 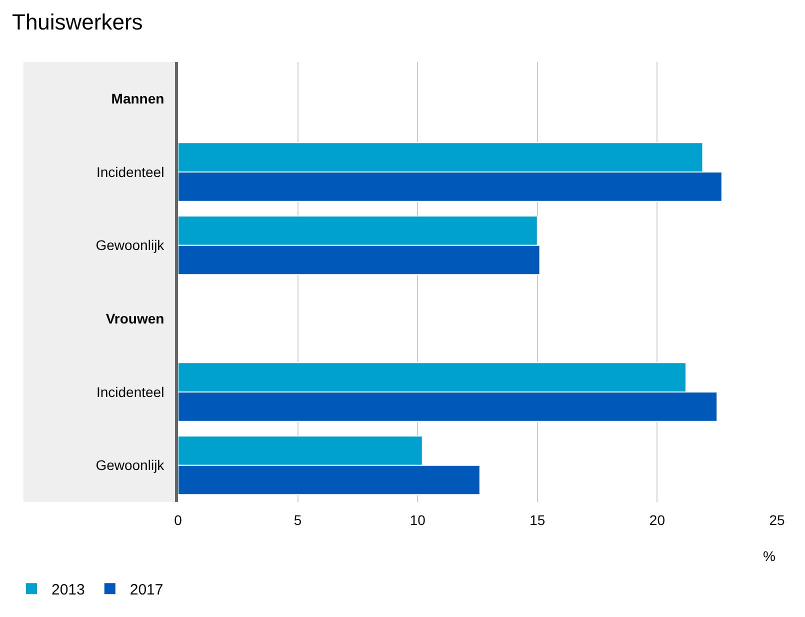 What do you see at coordinates (657, 520) in the screenshot?
I see `x-tick-label: 20` at bounding box center [657, 520].